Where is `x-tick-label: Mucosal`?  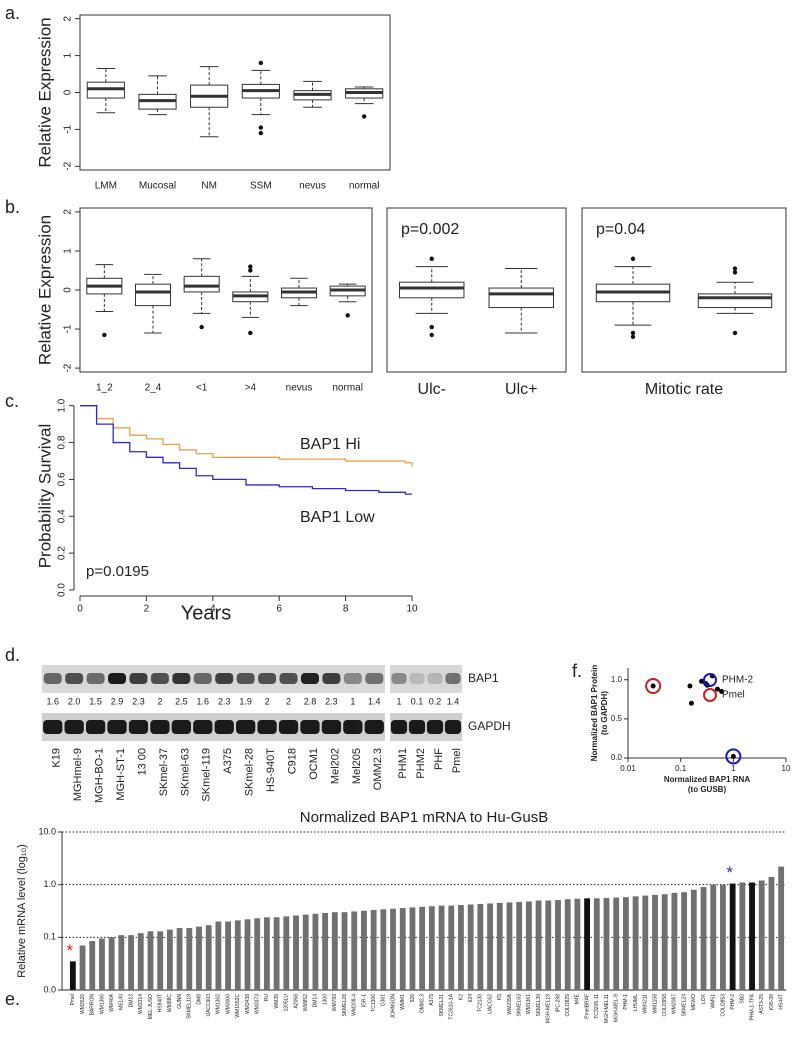
x-tick-label: Mucosal is located at coordinates (157, 186).